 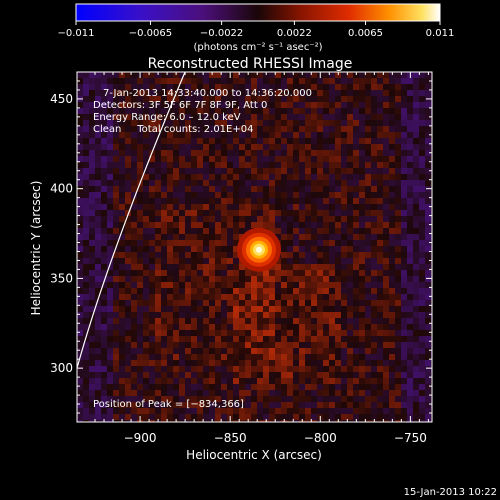 What do you see at coordinates (365, 33) in the screenshot?
I see `colorbar-tick-label: 0.0065` at bounding box center [365, 33].